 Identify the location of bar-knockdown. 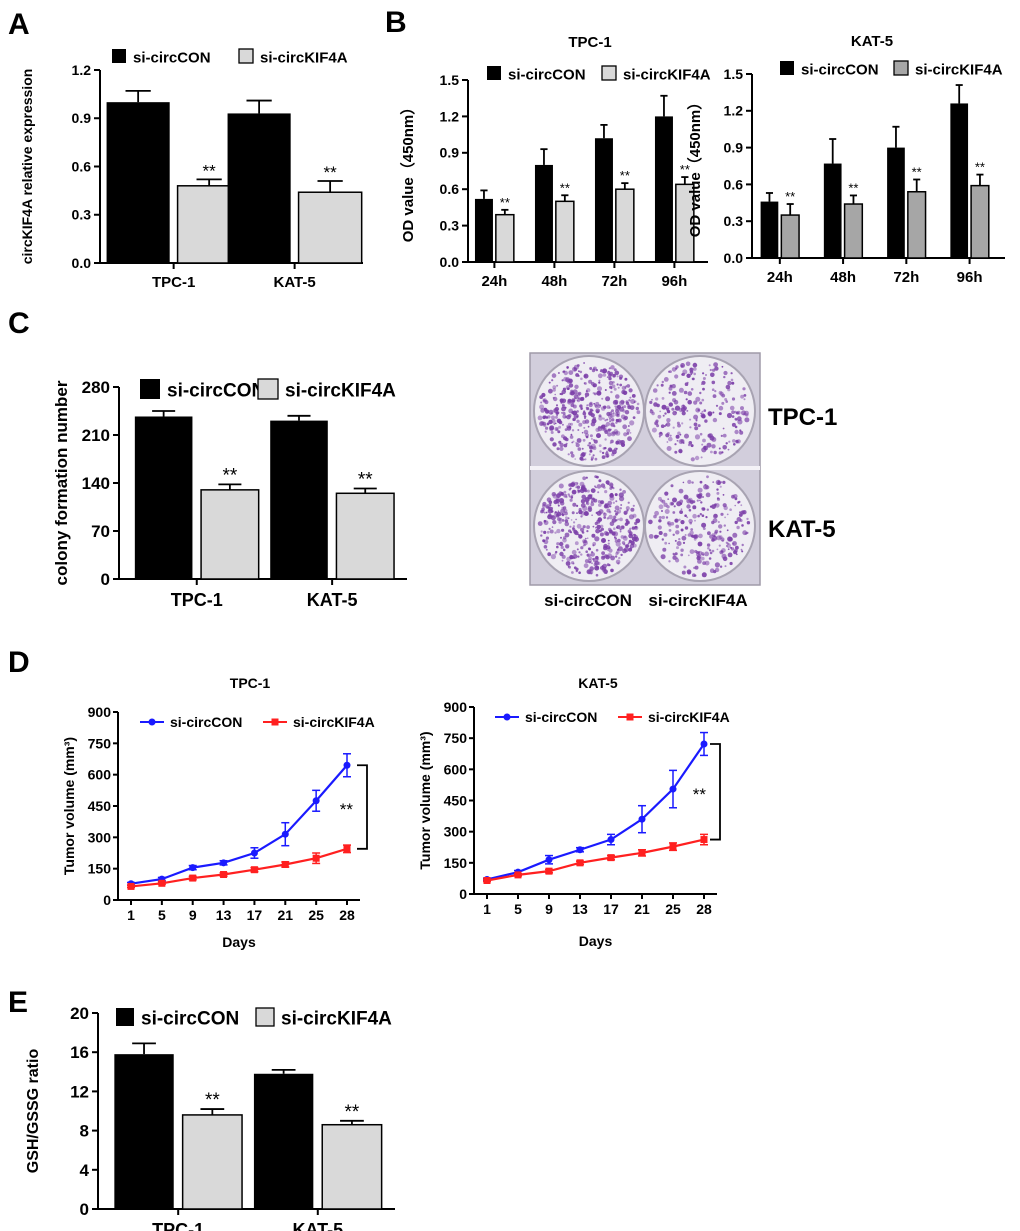
(853, 231).